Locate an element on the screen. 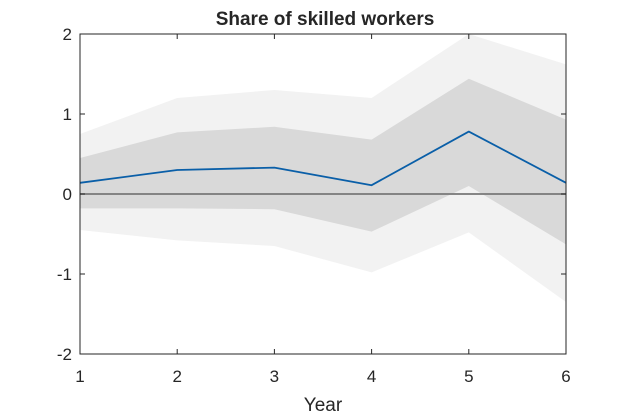 Image resolution: width=625 pixels, height=417 pixels. y-tick-label: -1 is located at coordinates (64, 274).